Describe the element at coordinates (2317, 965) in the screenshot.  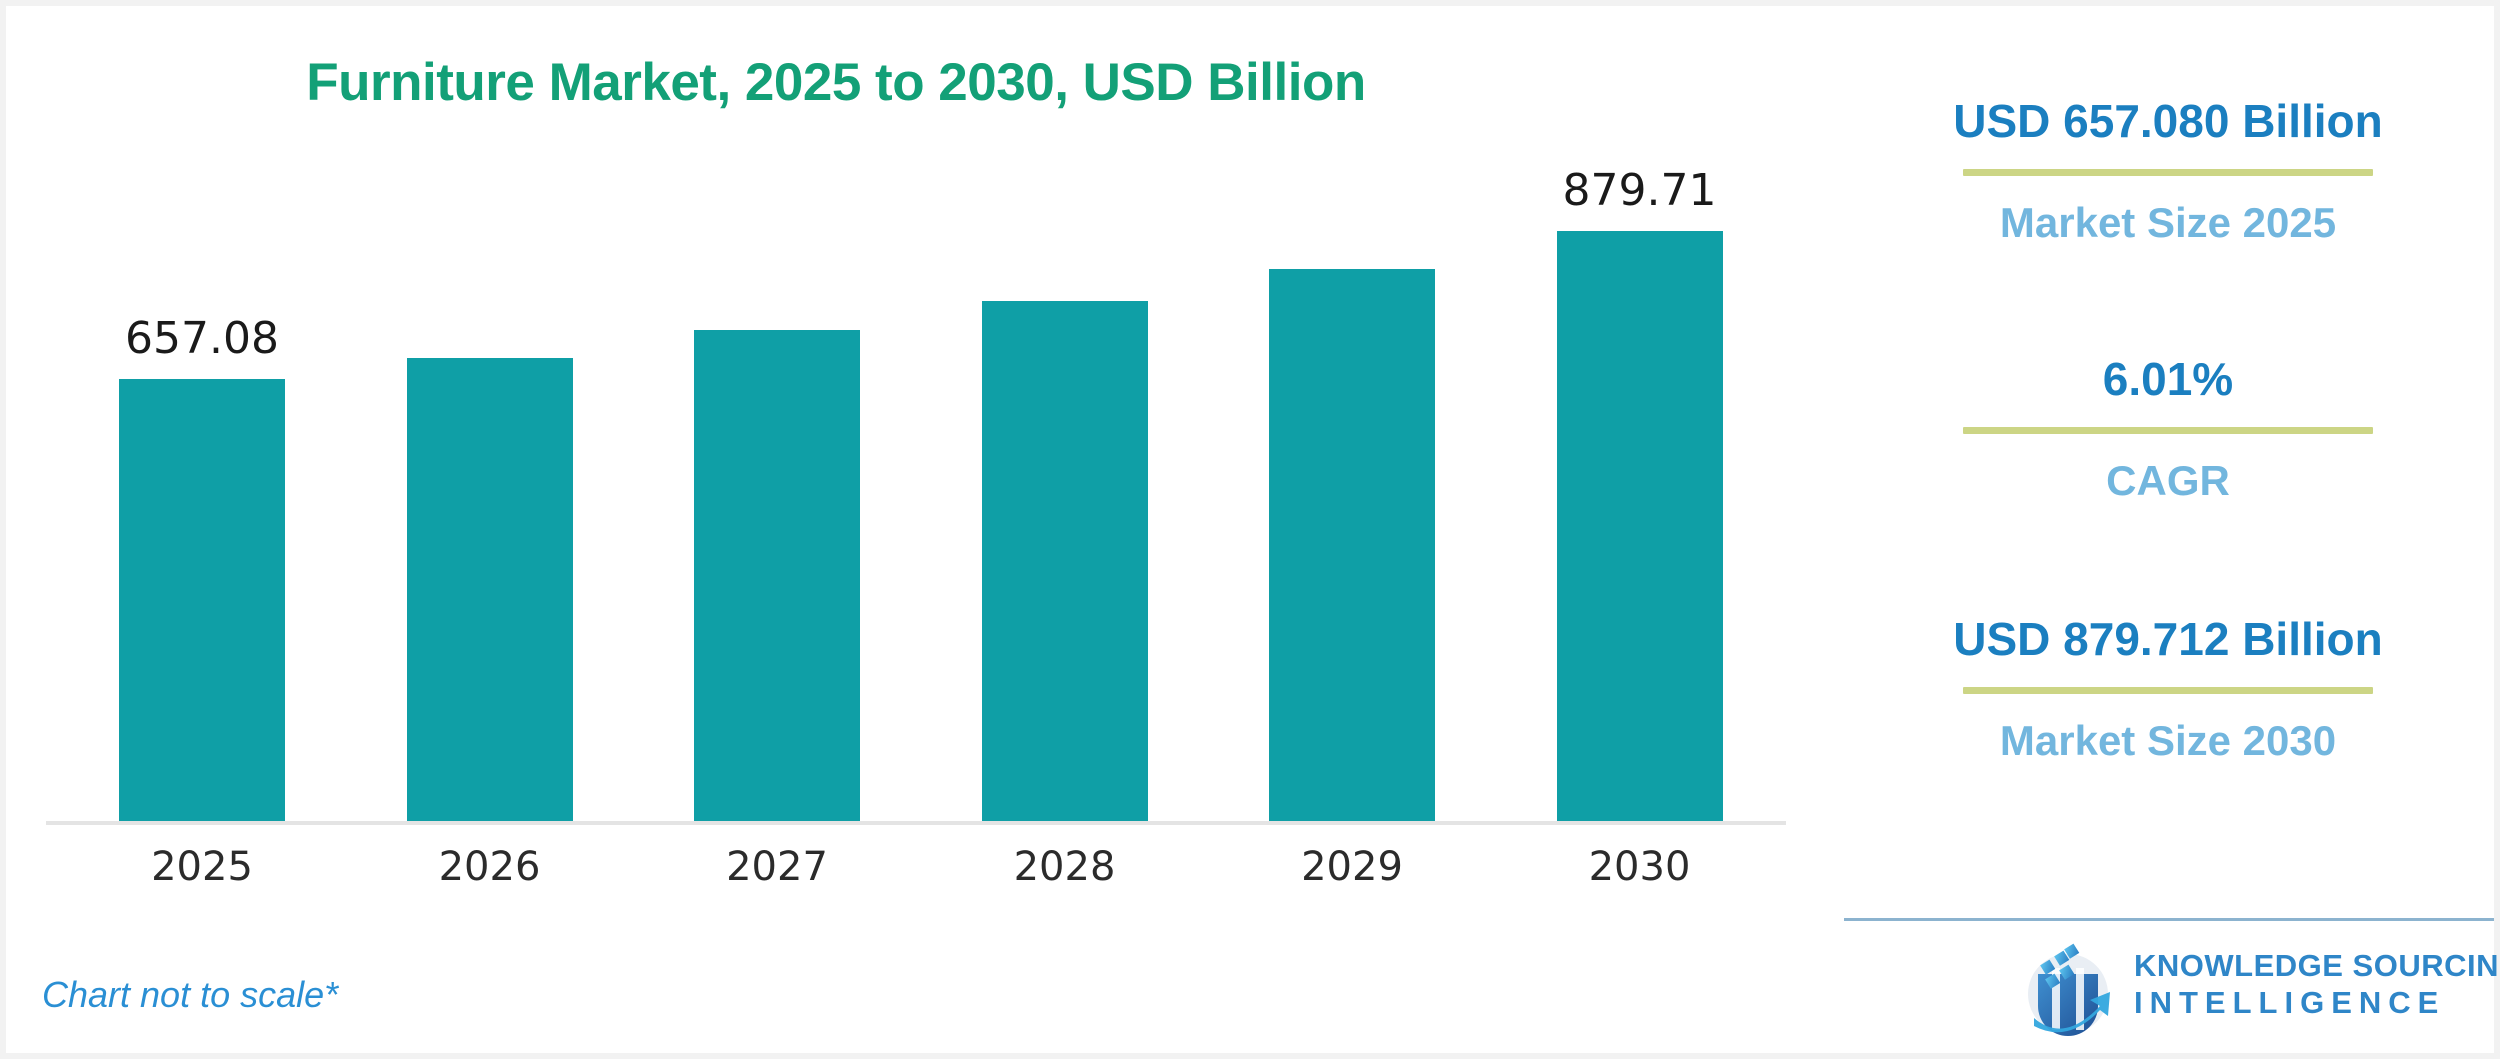
I see `brand-logo-line1: KNOWLEDGE SOURCING` at that location.